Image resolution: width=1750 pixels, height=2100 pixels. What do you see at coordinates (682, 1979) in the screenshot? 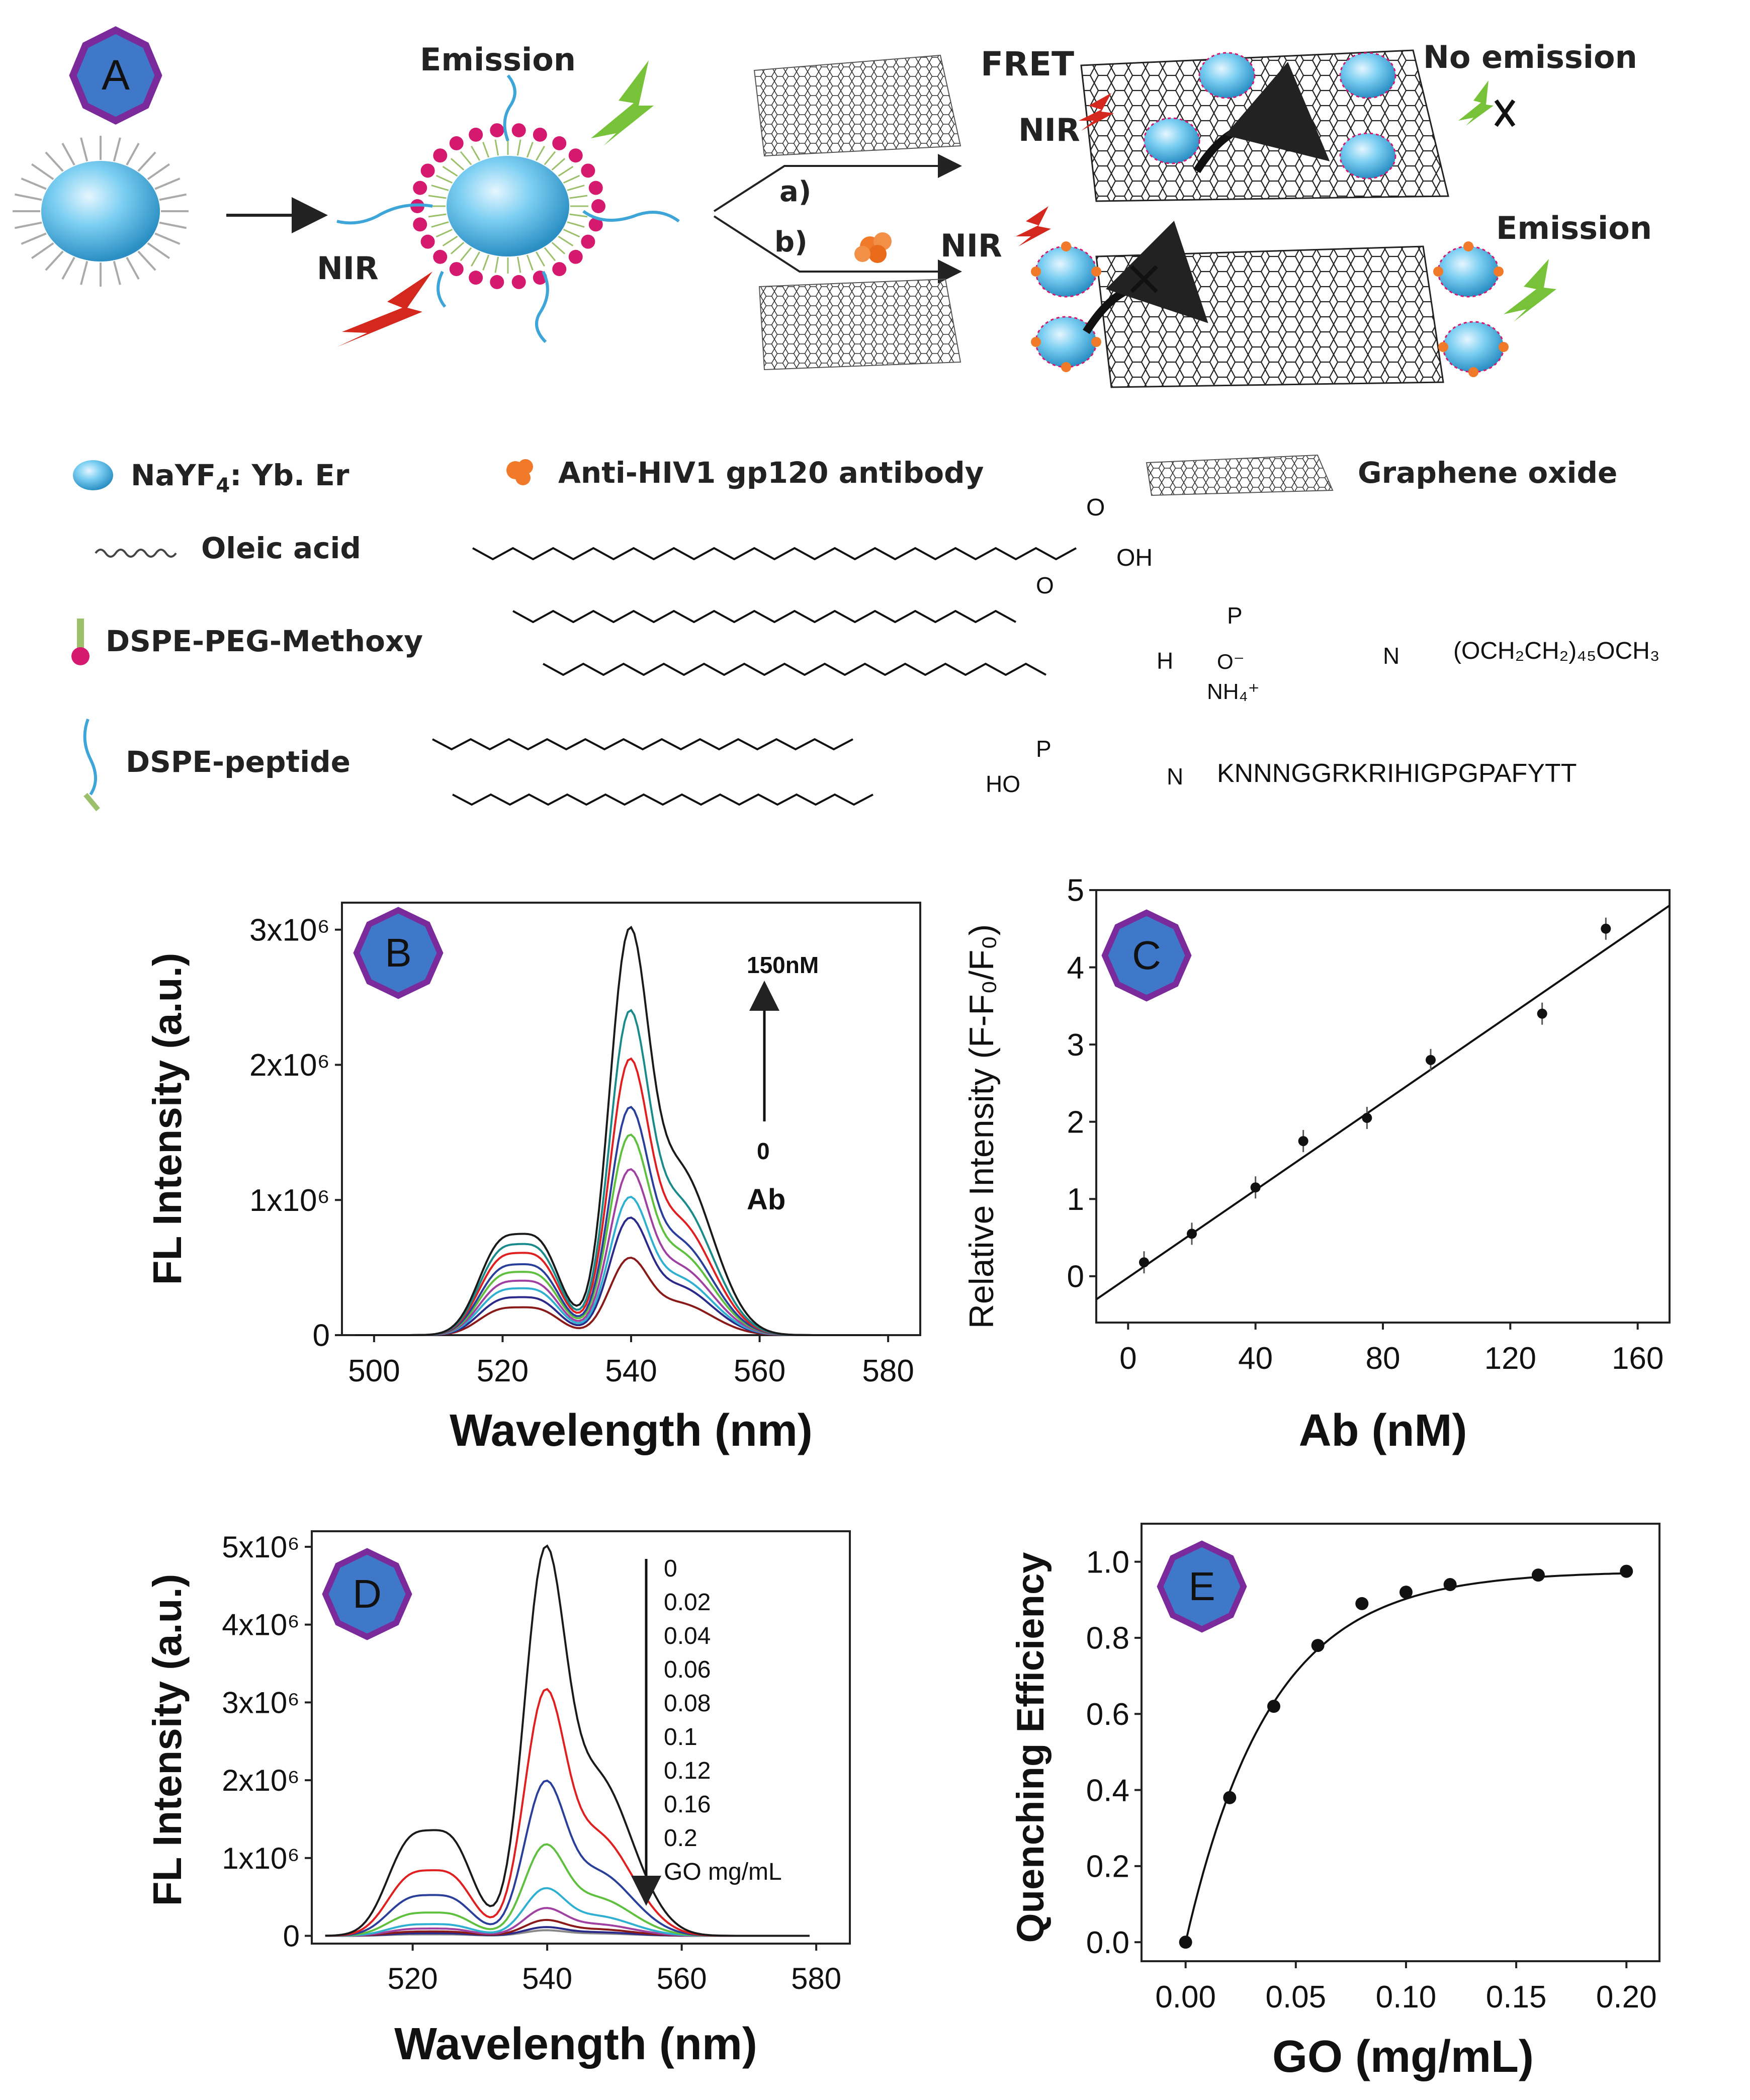
I see `panel-d-xtick-label: 560` at bounding box center [682, 1979].